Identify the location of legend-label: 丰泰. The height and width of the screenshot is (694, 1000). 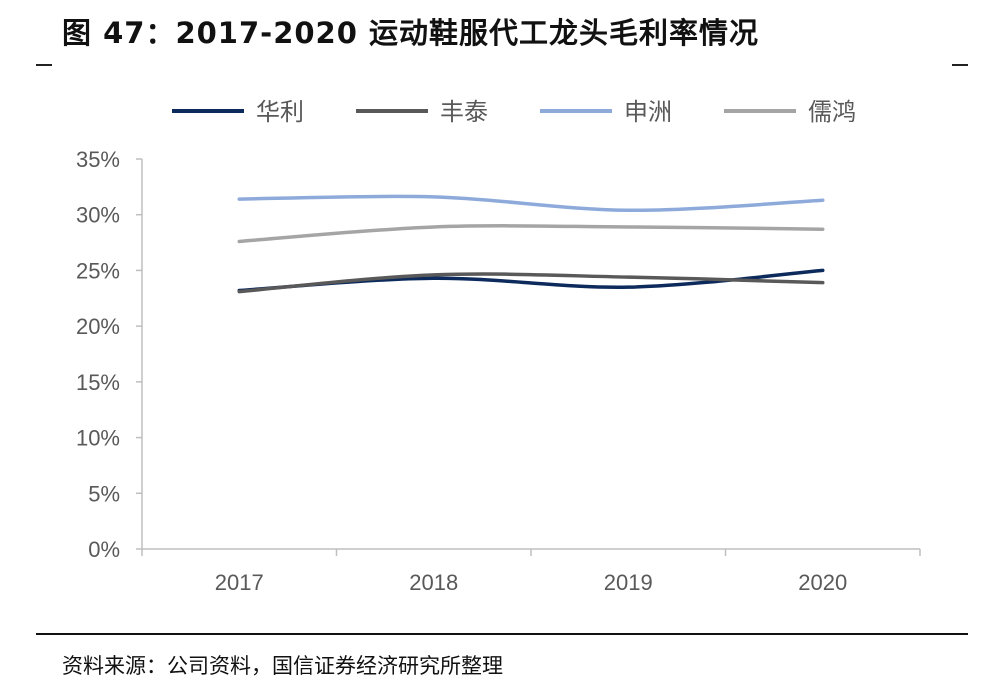
(464, 112).